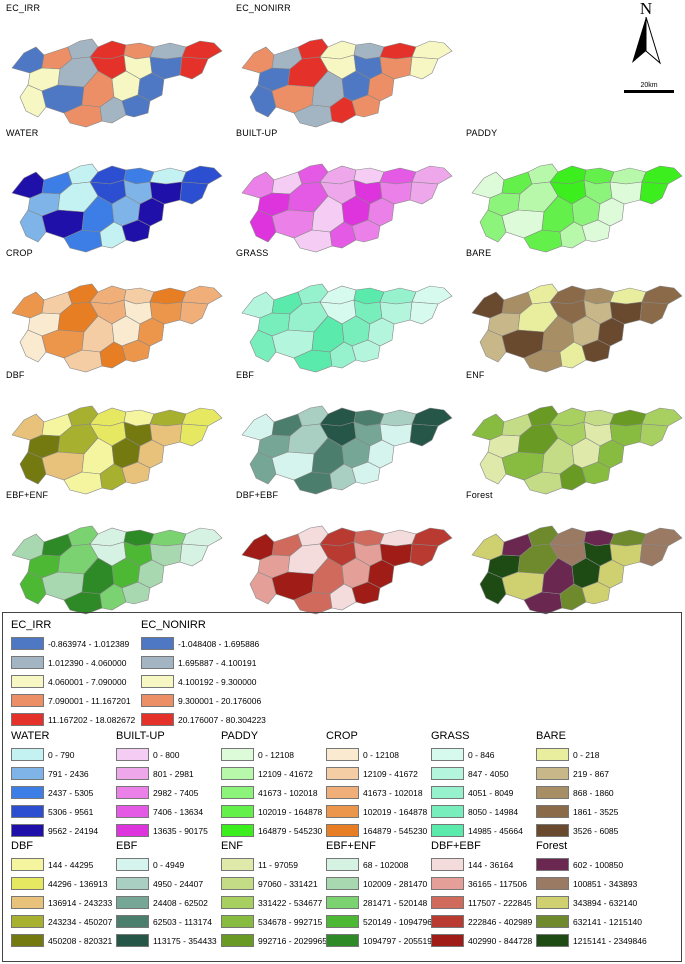 The image size is (685, 964). What do you see at coordinates (61, 883) in the screenshot?
I see `legend-item: 44296 - 136913` at bounding box center [61, 883].